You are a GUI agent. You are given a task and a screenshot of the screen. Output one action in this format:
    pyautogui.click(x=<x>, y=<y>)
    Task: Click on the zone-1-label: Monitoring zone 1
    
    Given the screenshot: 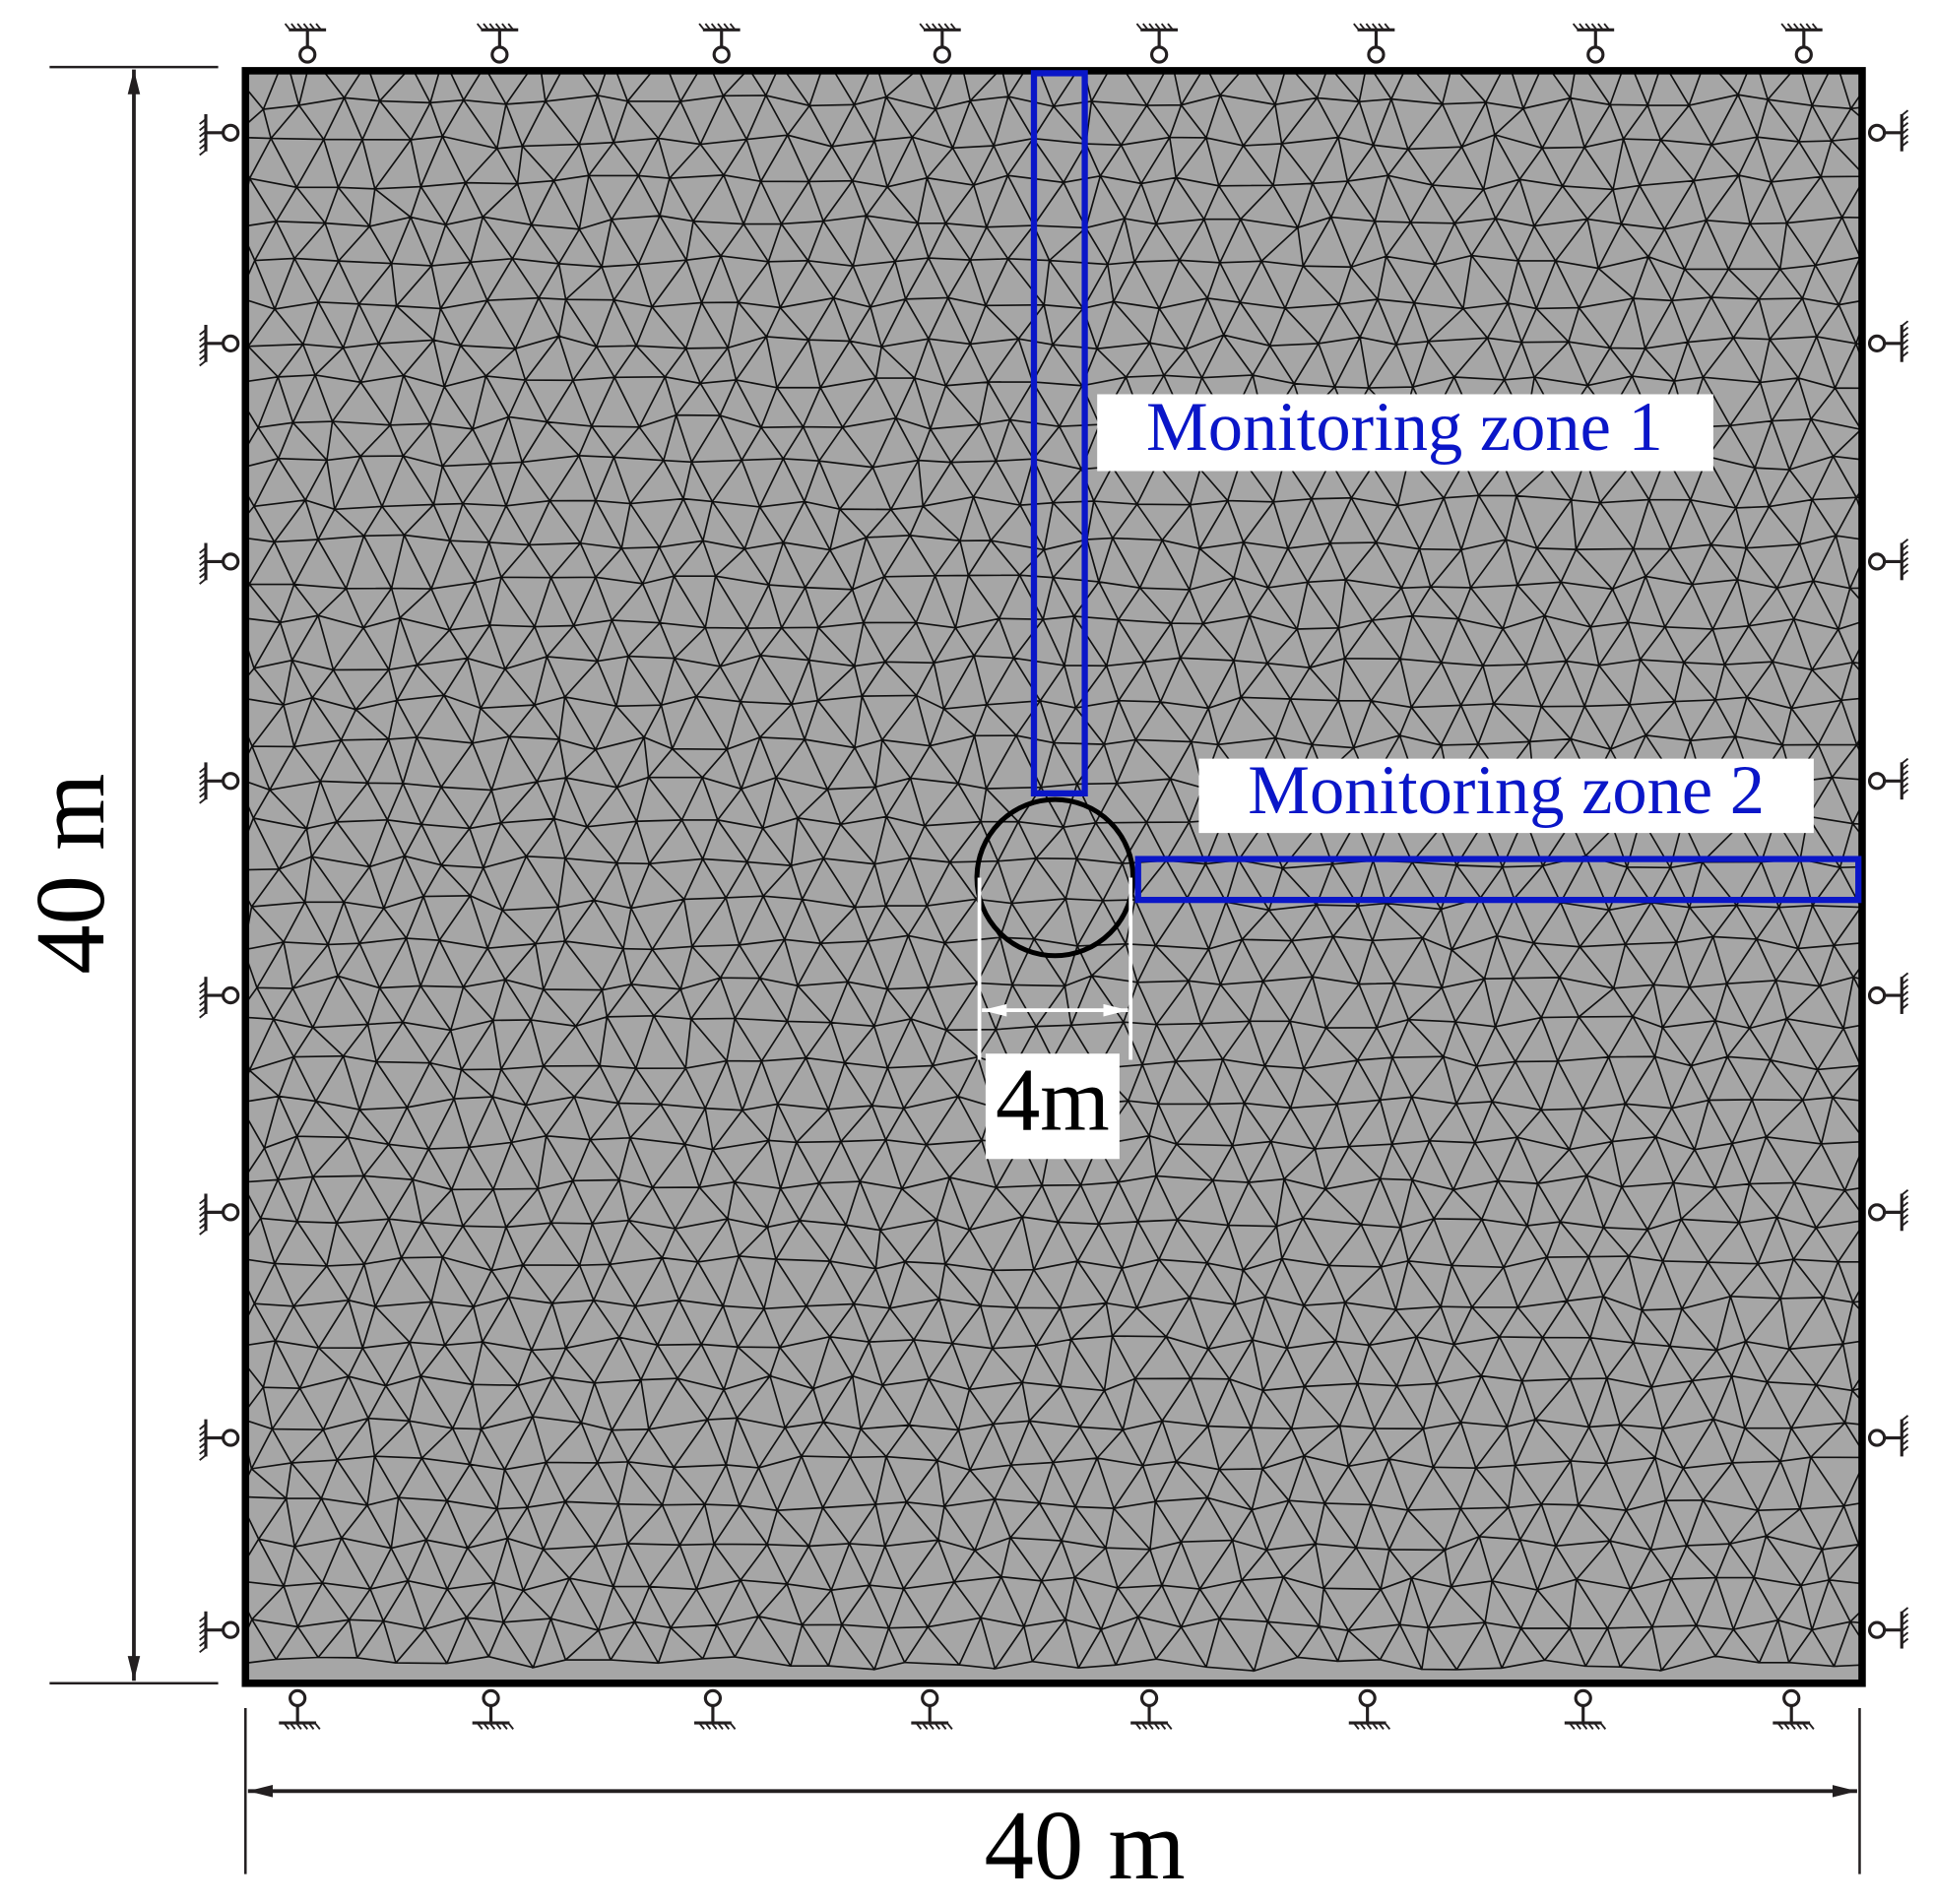 What is the action you would take?
    pyautogui.click(x=1405, y=427)
    